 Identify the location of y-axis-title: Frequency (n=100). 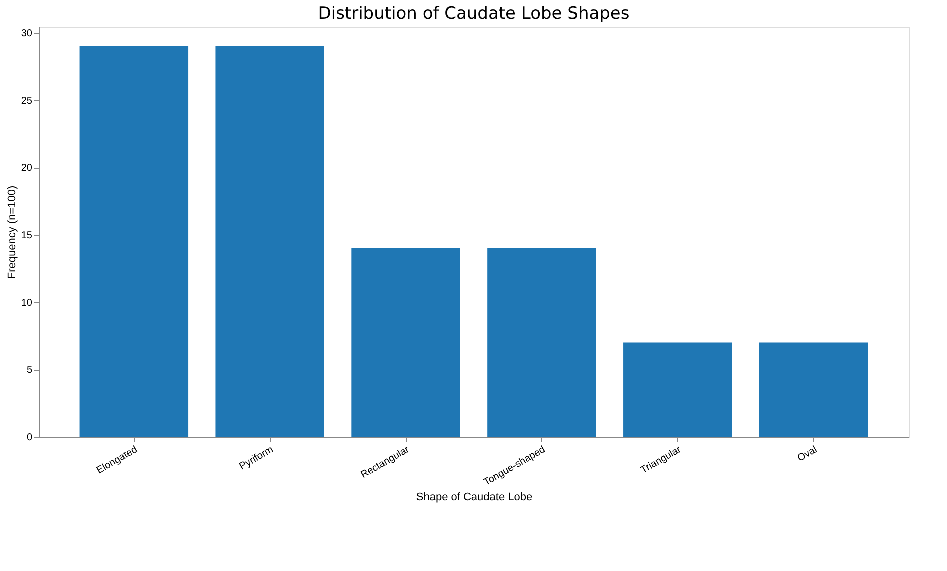
(12, 233).